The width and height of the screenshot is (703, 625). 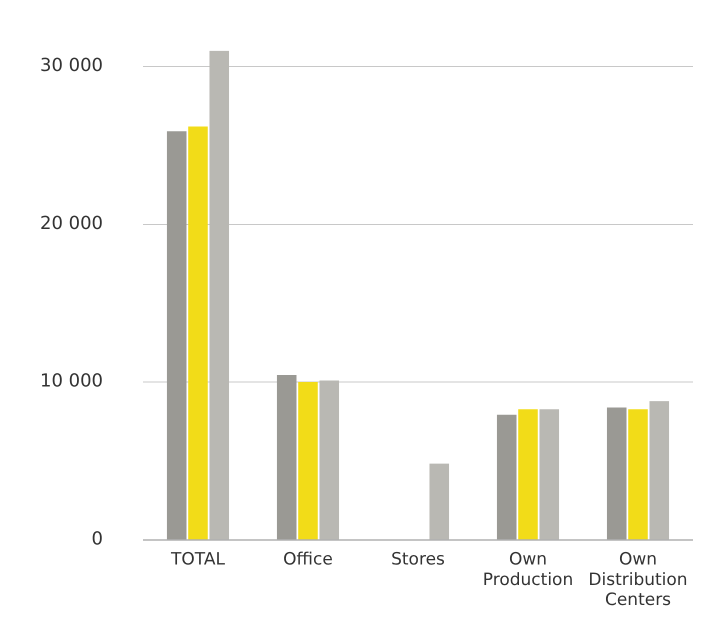 What do you see at coordinates (198, 559) in the screenshot?
I see `x-tick-label: TOTAL` at bounding box center [198, 559].